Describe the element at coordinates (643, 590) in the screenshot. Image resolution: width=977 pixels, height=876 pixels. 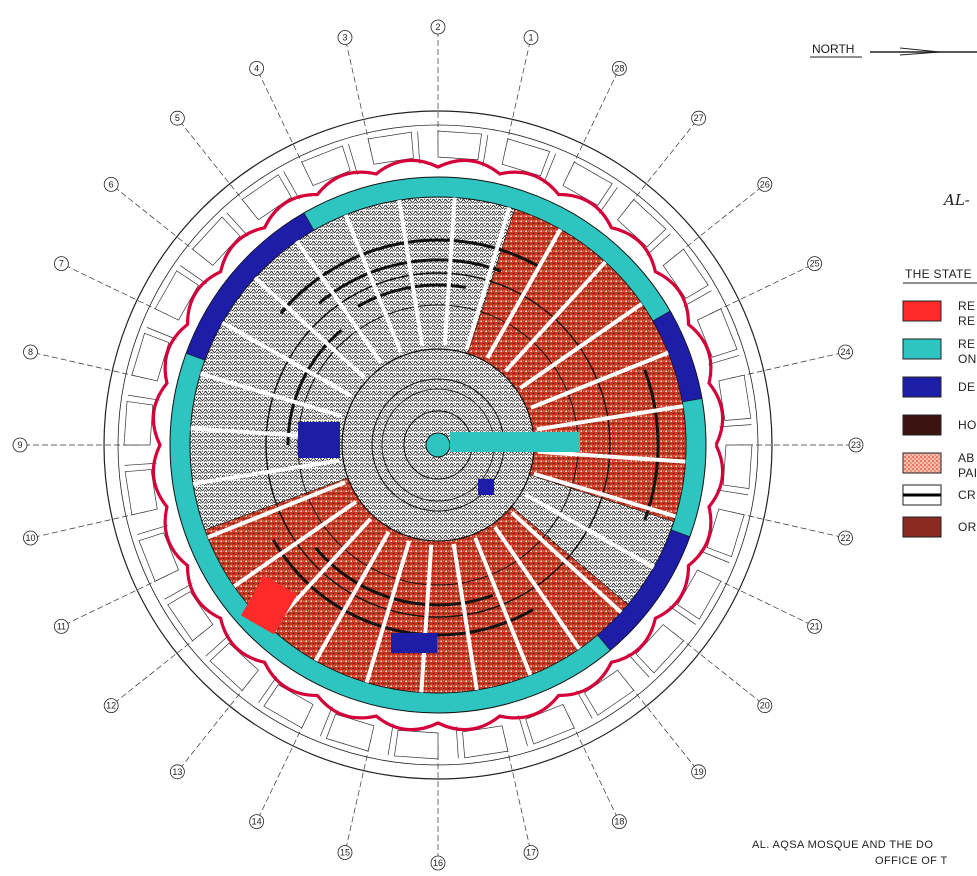
I see `blue-sector` at that location.